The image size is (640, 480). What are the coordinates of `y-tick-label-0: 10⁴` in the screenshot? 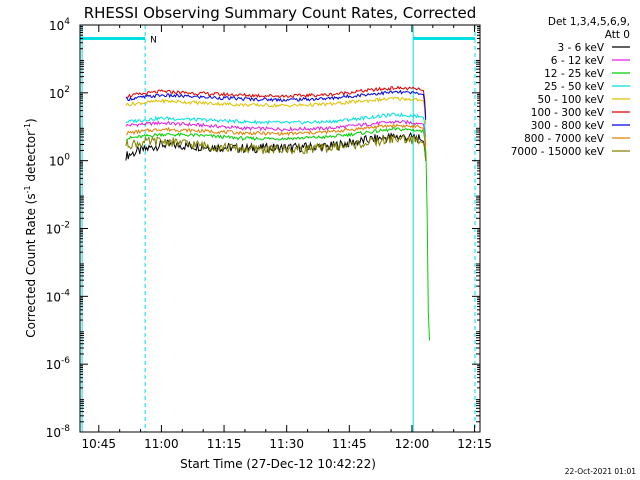 It's located at (59, 25).